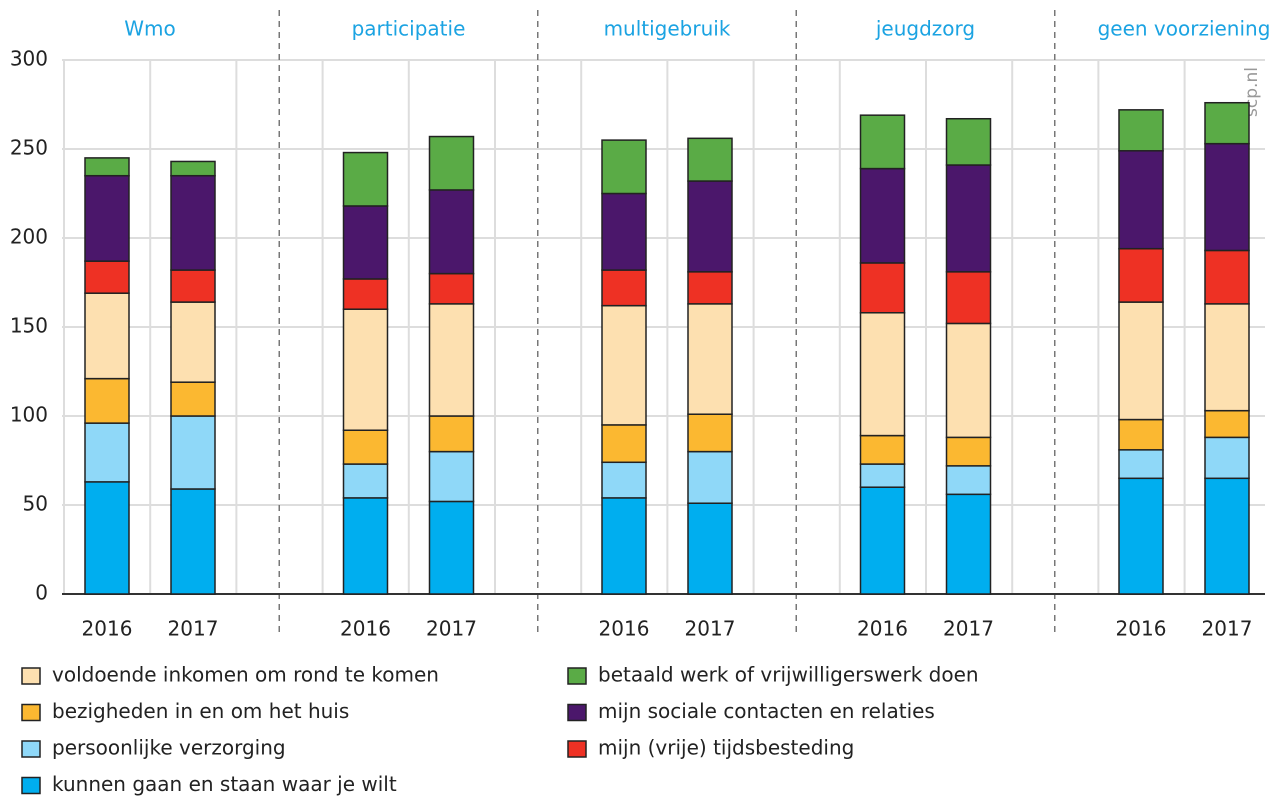 This screenshot has width=1271, height=812. Describe the element at coordinates (29, 237) in the screenshot. I see `y-tick-label: 200` at that location.